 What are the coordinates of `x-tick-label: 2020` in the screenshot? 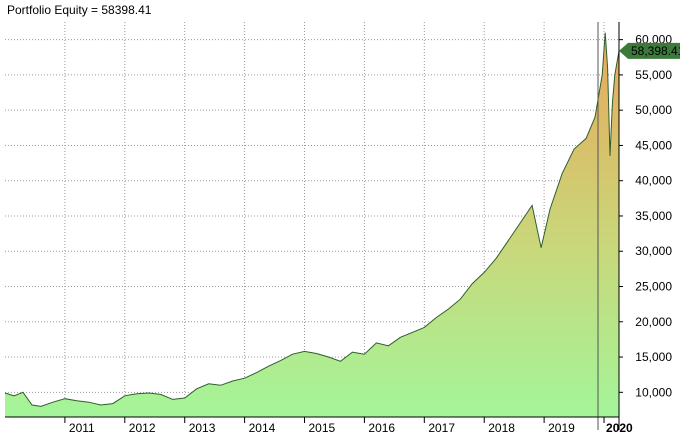 It's located at (619, 428).